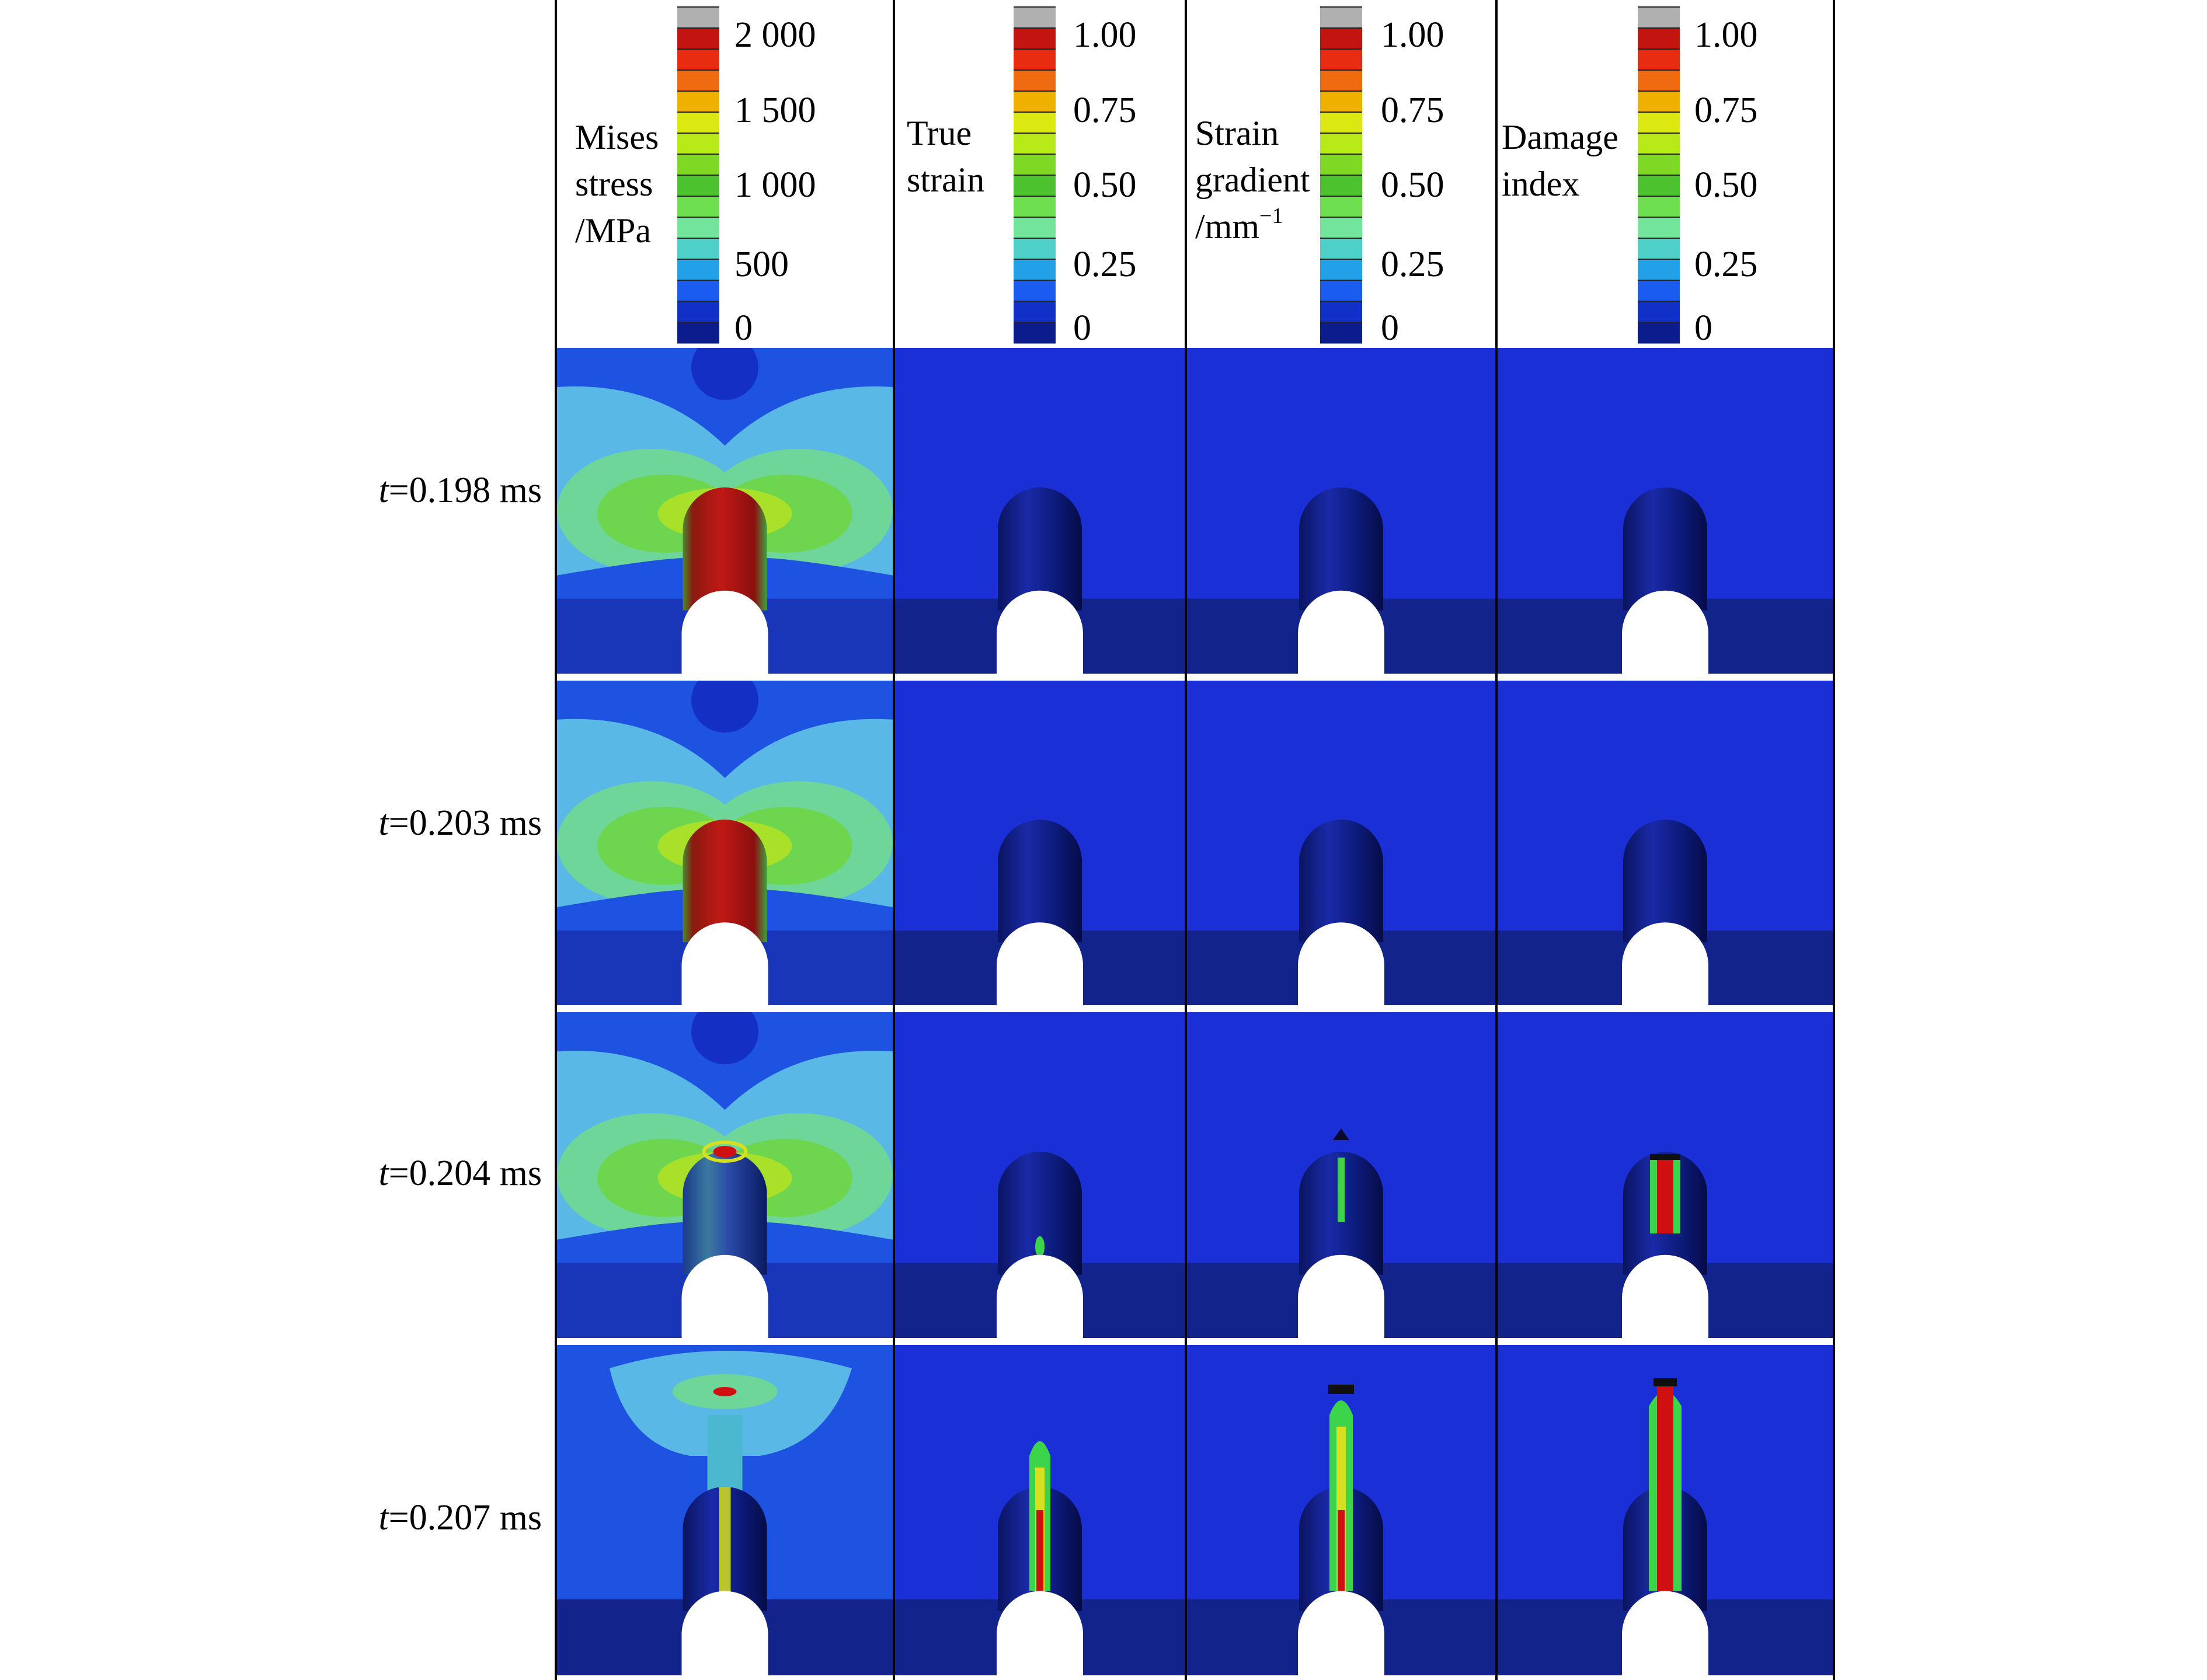  What do you see at coordinates (725, 511) in the screenshot?
I see `panel-r0-c0` at bounding box center [725, 511].